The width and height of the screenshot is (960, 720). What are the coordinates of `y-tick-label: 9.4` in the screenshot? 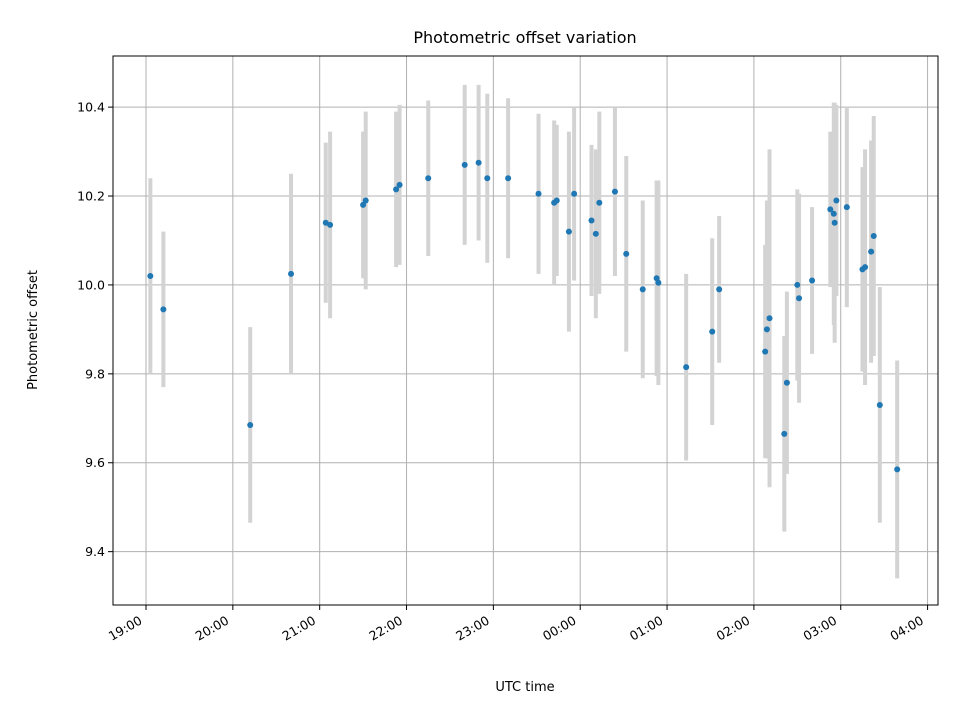 It's located at (95, 551).